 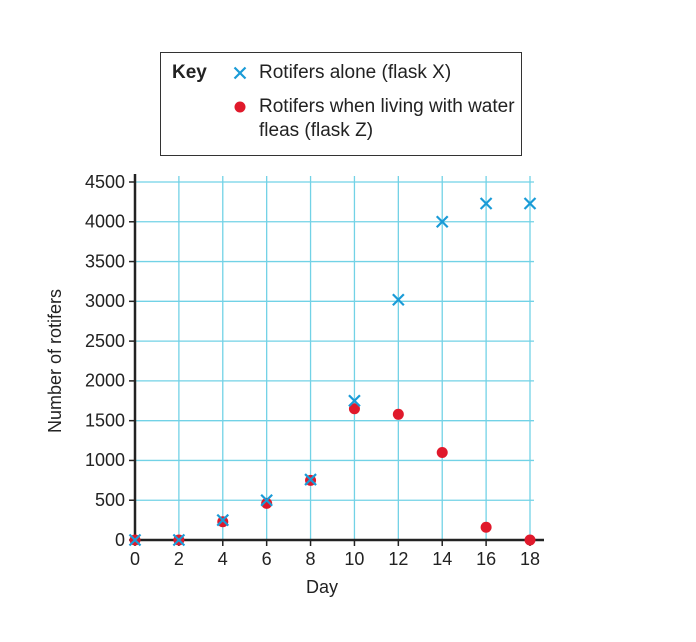 What do you see at coordinates (486, 559) in the screenshot?
I see `x-tick-label: 16` at bounding box center [486, 559].